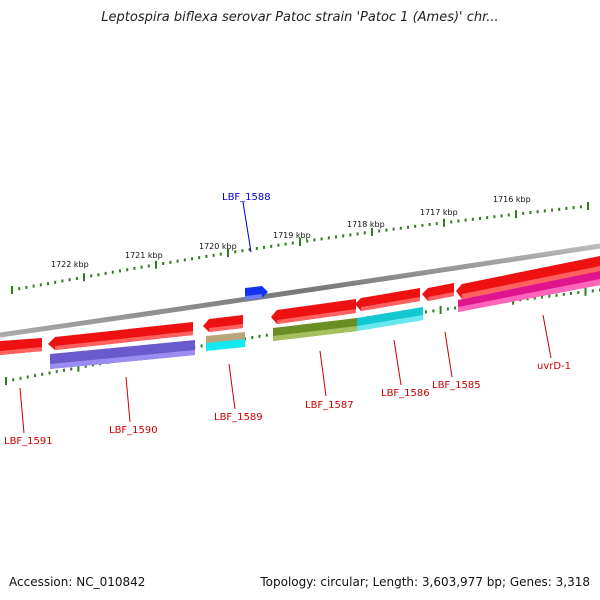 The height and width of the screenshot is (600, 600). I want to click on gene-label-uvrD-1: uvrD-1, so click(554, 366).